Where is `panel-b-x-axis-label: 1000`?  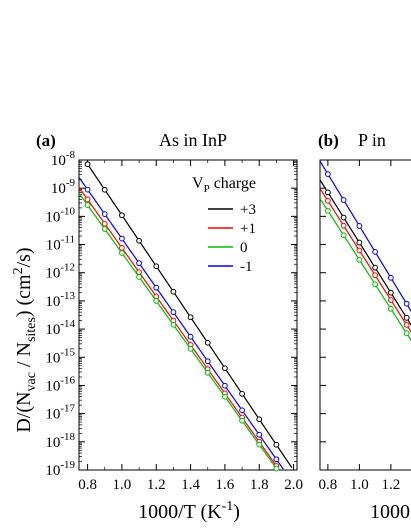 panel-b-x-axis-label: 1000 is located at coordinates (390, 512).